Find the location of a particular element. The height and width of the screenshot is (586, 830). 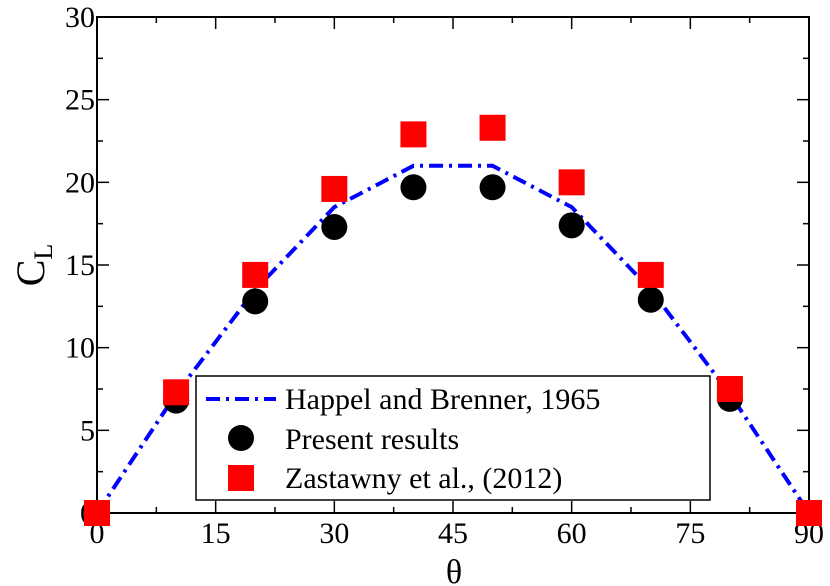

x-tick-label: 30 is located at coordinates (334, 533).